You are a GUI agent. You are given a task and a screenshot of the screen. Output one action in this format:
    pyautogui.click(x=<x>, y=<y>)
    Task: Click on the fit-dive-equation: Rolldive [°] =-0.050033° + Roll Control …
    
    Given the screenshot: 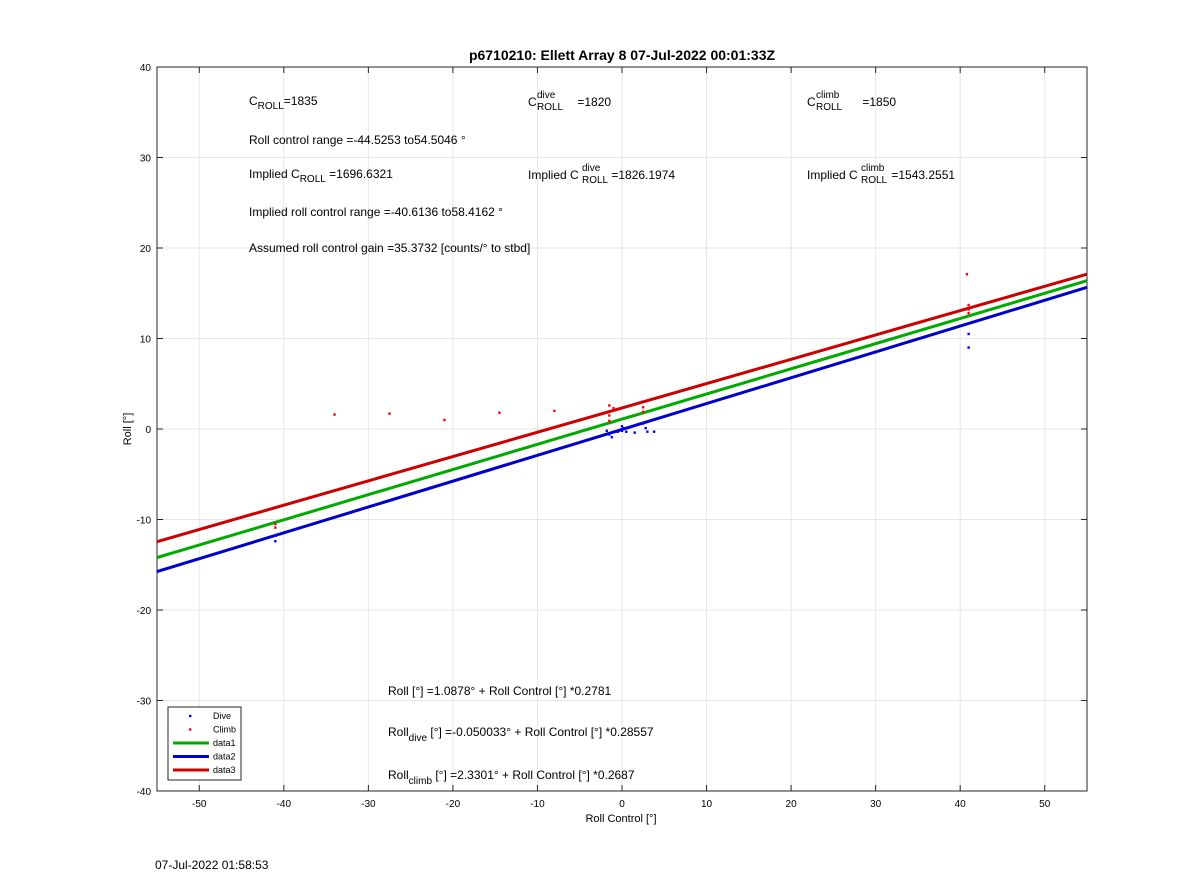 What is the action you would take?
    pyautogui.click(x=521, y=734)
    